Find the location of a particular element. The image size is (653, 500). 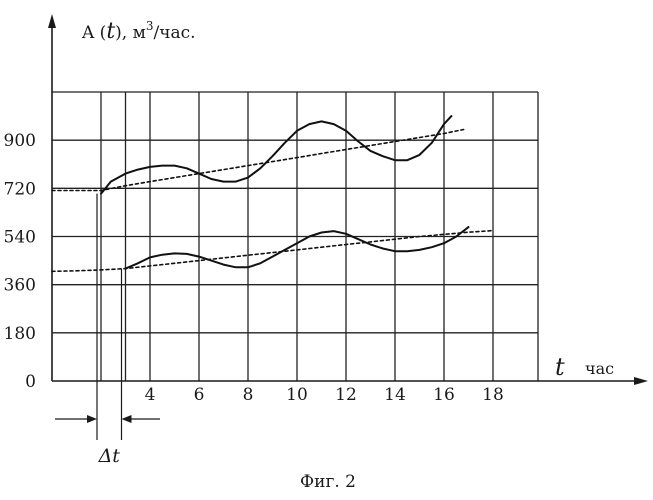

y-axis-arrow is located at coordinates (52, 21).